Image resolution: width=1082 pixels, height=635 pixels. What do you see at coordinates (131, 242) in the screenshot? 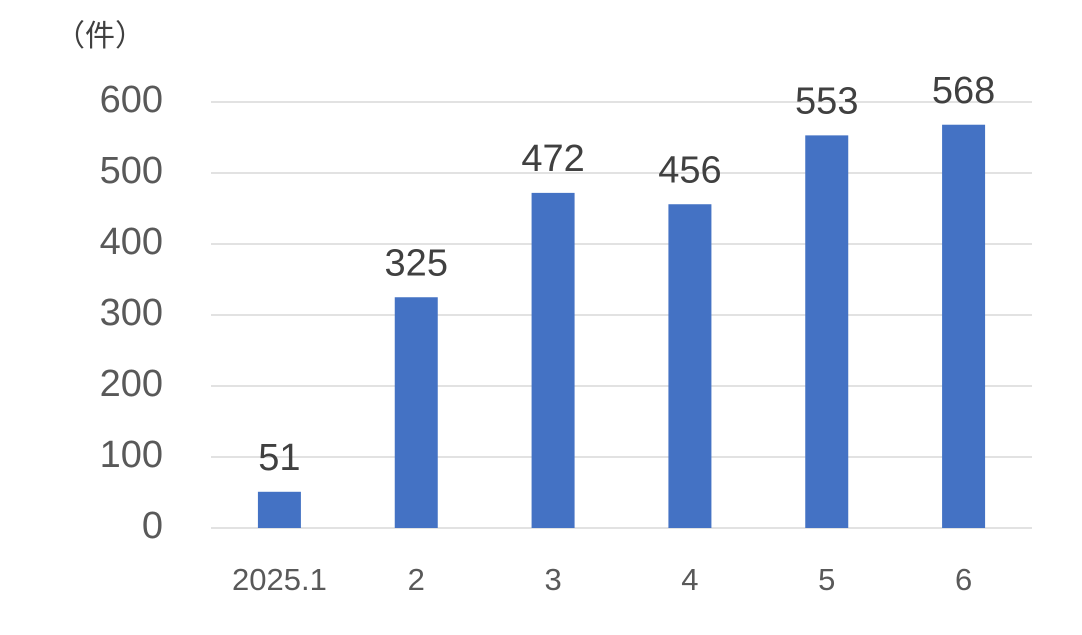
I see `y-tick-label: 400` at bounding box center [131, 242].